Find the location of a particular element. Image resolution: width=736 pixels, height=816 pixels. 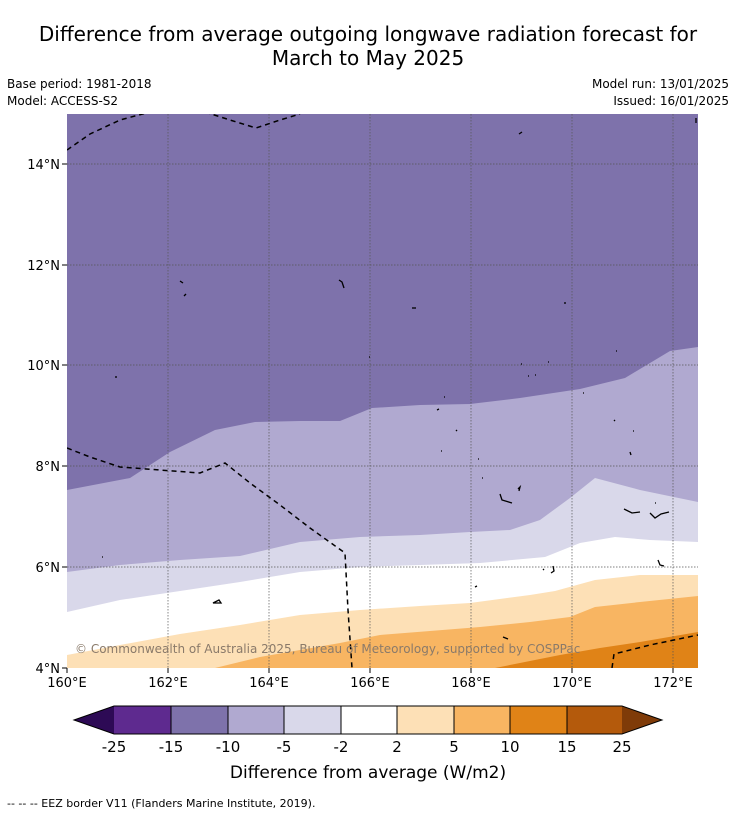

lat-label: 14°N is located at coordinates (43, 165).